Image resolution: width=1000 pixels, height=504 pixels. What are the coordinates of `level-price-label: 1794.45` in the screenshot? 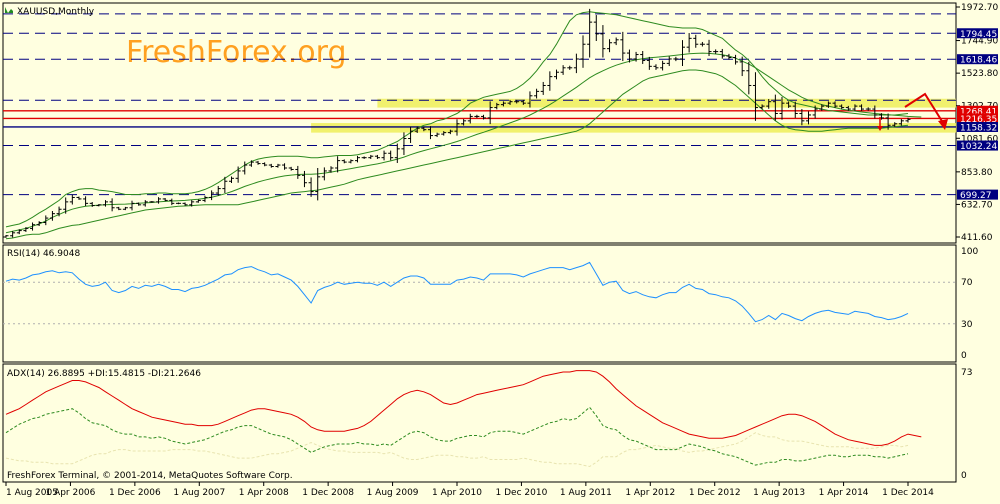 It's located at (978, 35).